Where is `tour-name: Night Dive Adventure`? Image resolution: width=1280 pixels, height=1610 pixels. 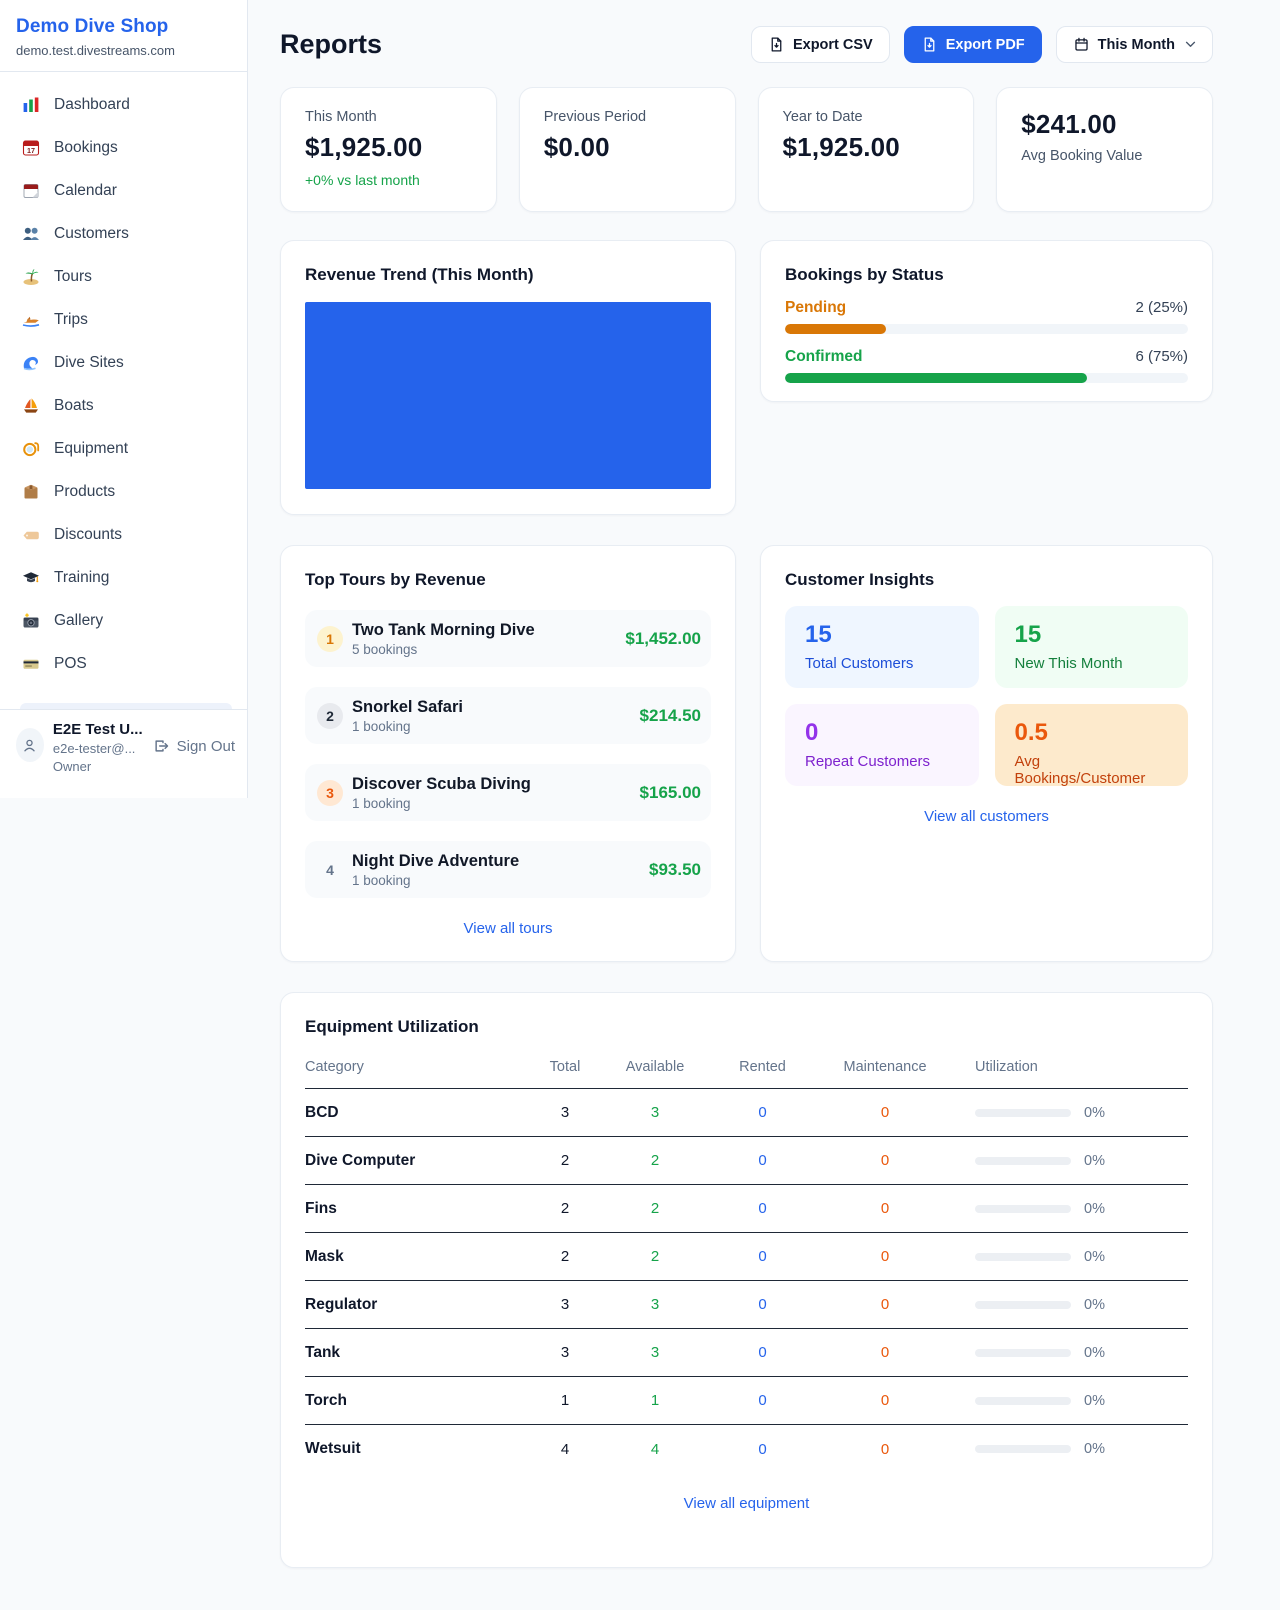 tour-name: Night Dive Adventure is located at coordinates (436, 860).